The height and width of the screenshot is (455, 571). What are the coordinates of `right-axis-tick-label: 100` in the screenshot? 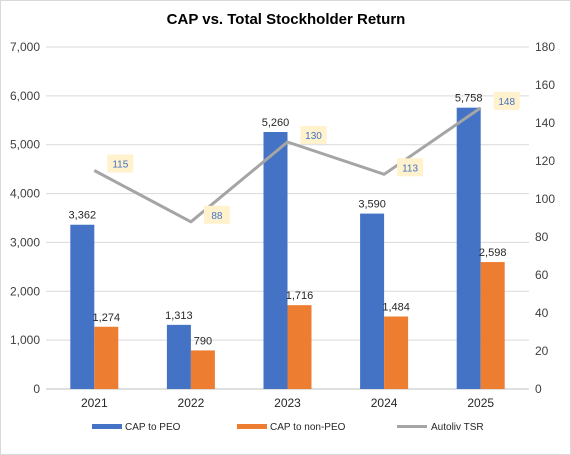 It's located at (545, 199).